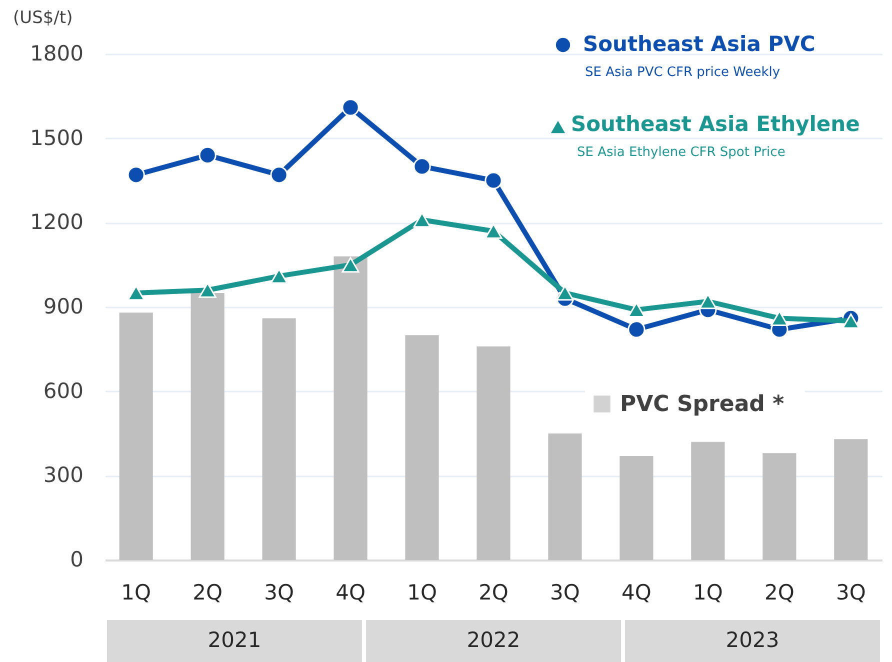 Image resolution: width=892 pixels, height=662 pixels. Describe the element at coordinates (235, 640) in the screenshot. I see `text: 2021` at that location.